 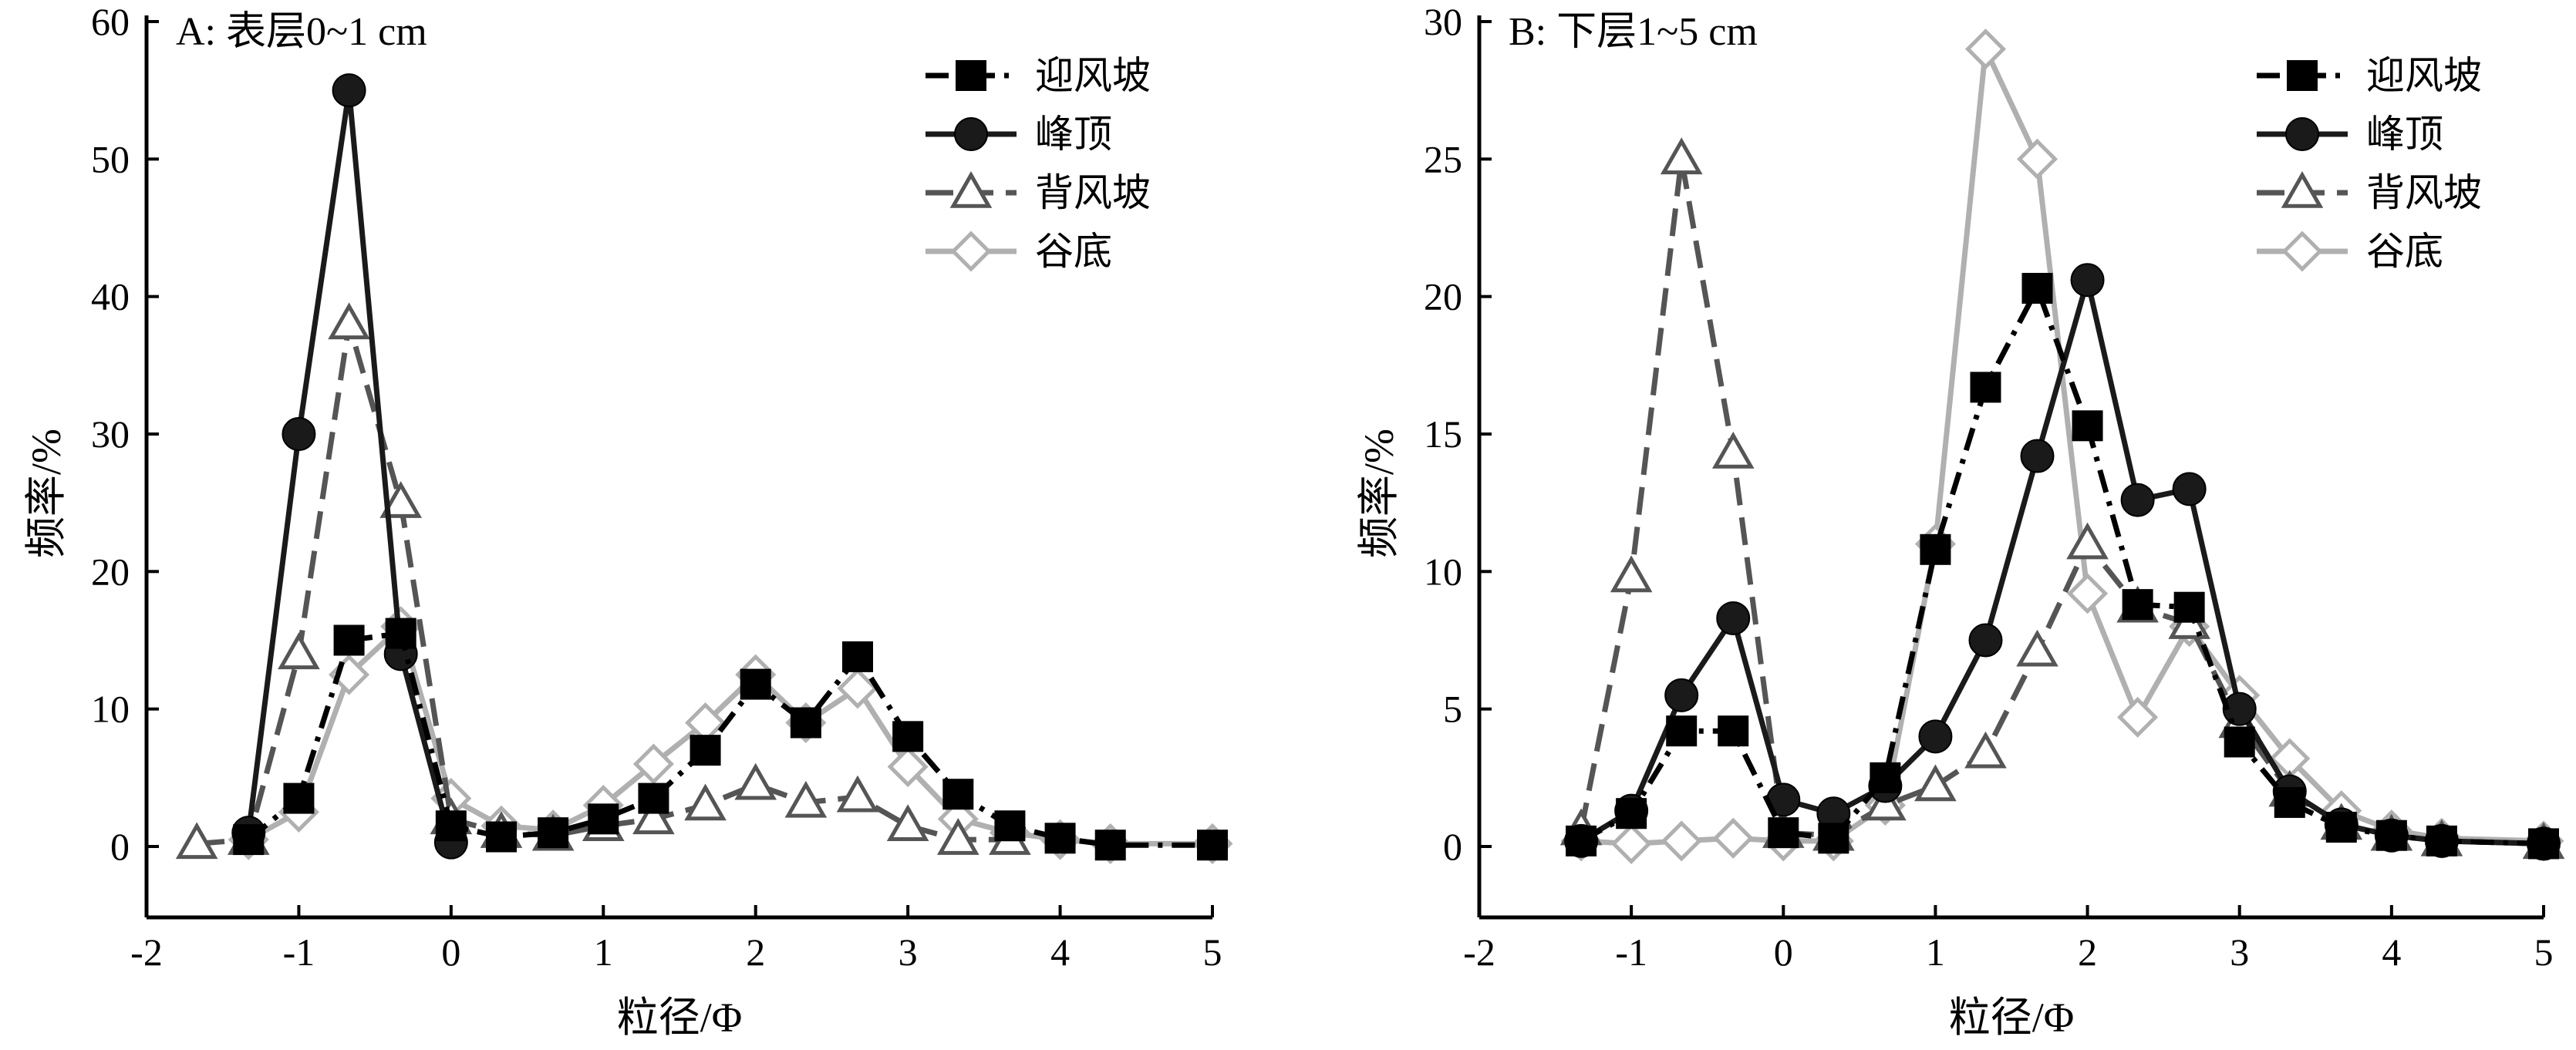 What do you see at coordinates (2424, 75) in the screenshot?
I see `legend-label: 迎风坡` at bounding box center [2424, 75].